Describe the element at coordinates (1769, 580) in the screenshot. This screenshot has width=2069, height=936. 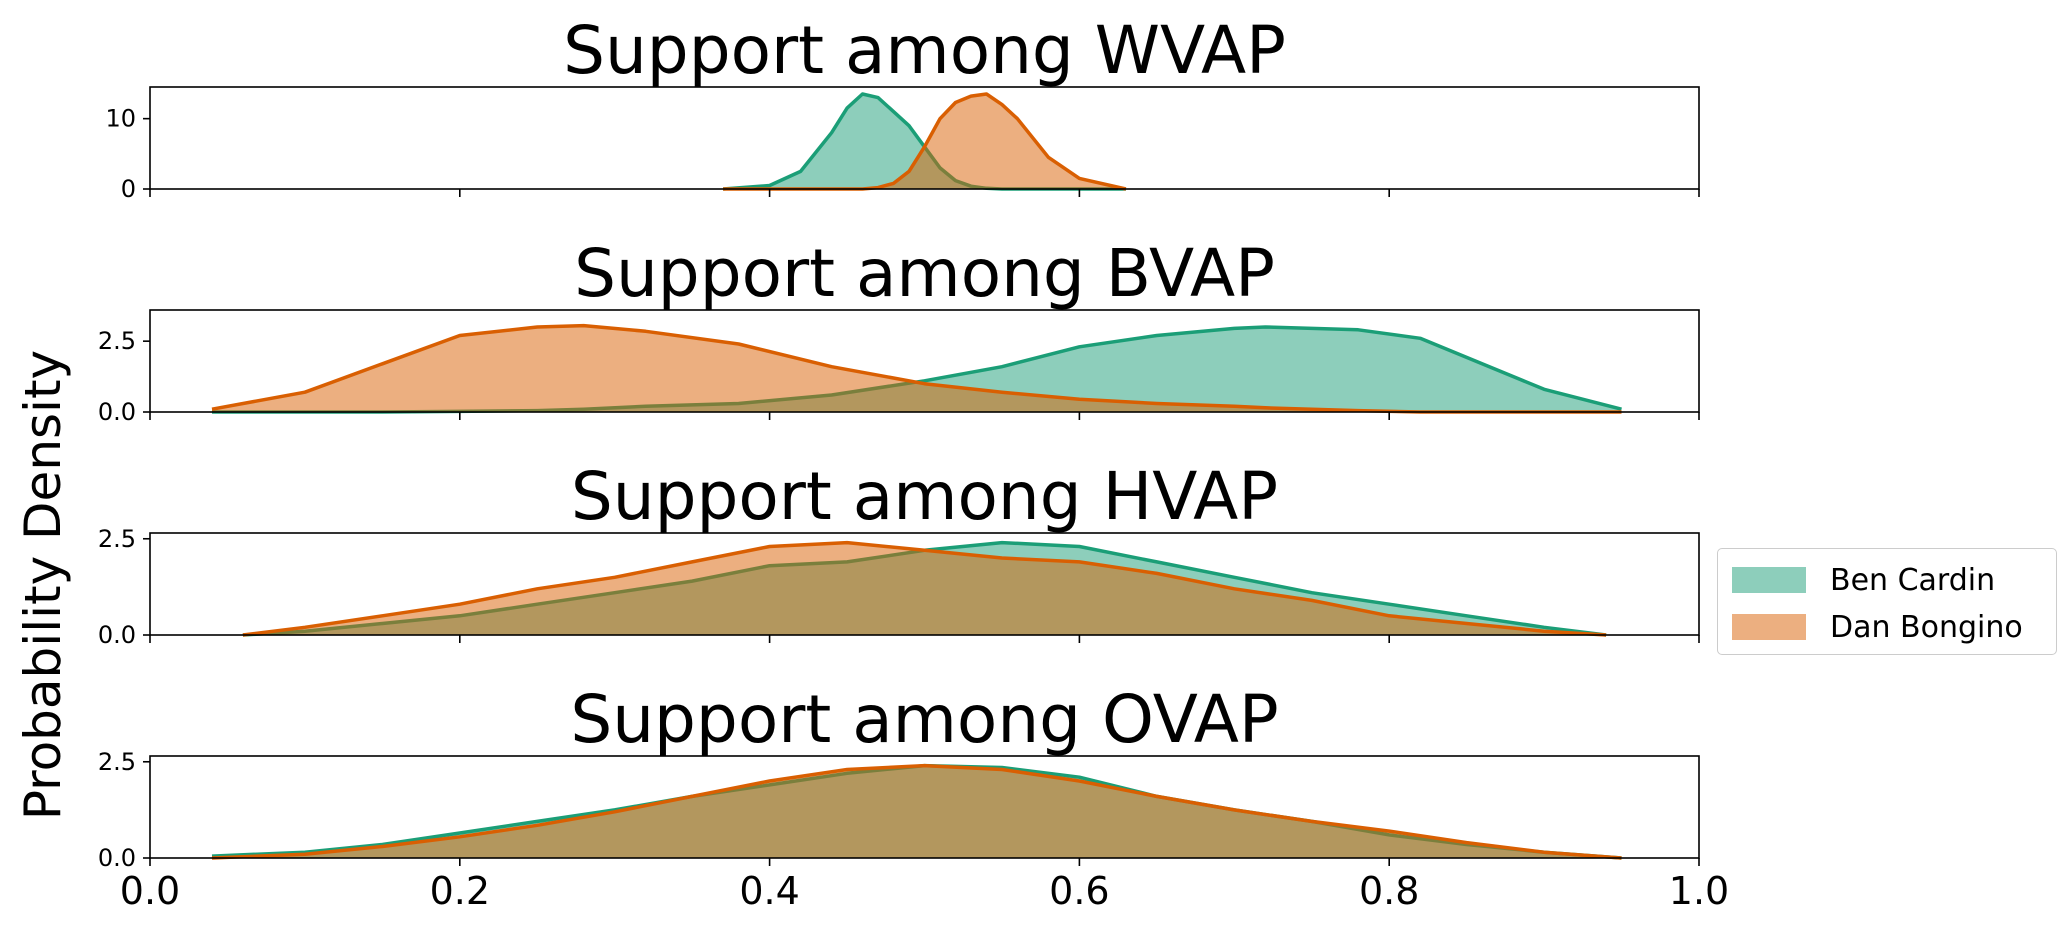
I see `legend-swatch-ben-cardin` at that location.